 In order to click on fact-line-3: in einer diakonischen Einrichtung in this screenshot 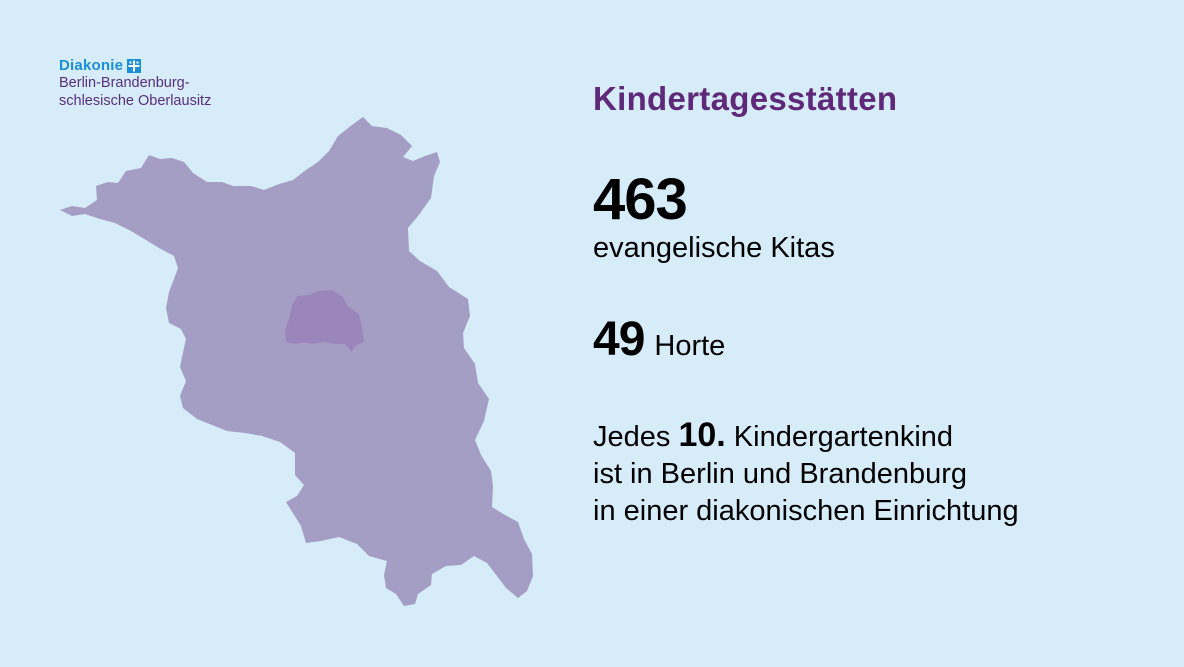, I will do `click(806, 511)`.